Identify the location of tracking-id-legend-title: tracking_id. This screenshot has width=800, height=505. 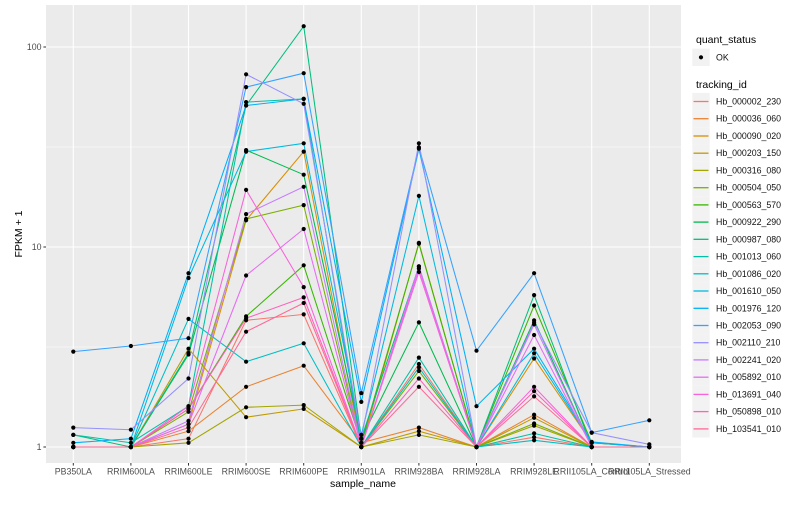
(721, 85).